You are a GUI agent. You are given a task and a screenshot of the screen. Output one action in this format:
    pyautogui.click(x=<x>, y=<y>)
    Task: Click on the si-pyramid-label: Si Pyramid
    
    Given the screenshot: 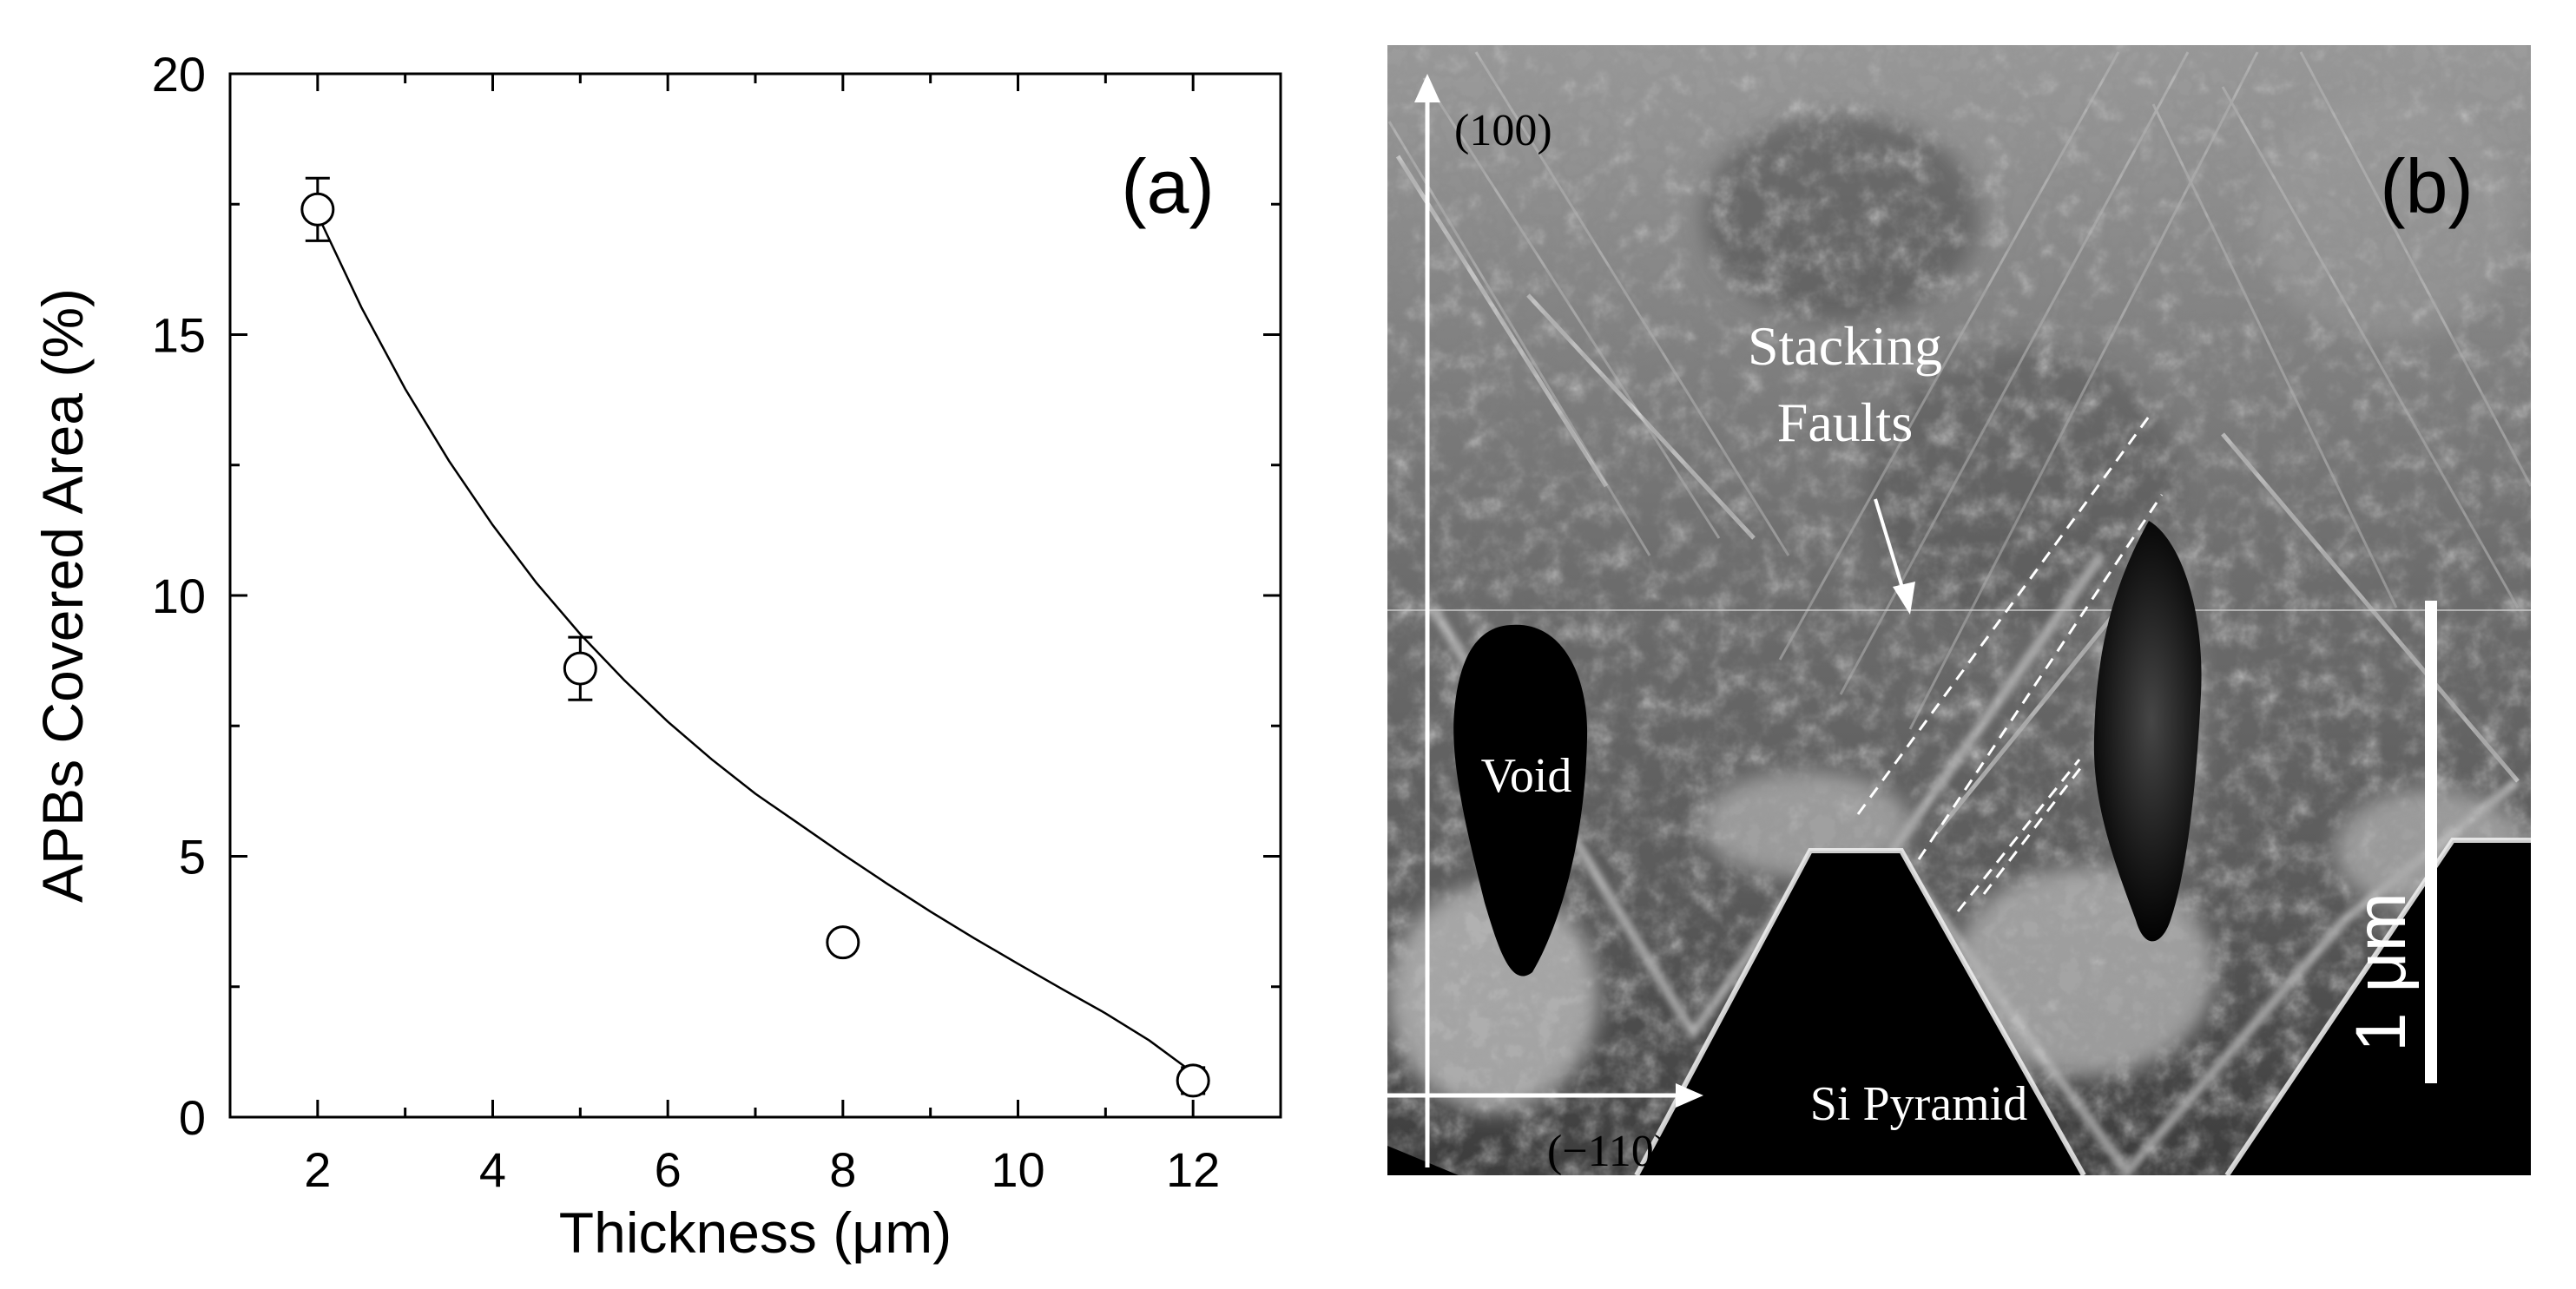 What is the action you would take?
    pyautogui.click(x=1918, y=1104)
    